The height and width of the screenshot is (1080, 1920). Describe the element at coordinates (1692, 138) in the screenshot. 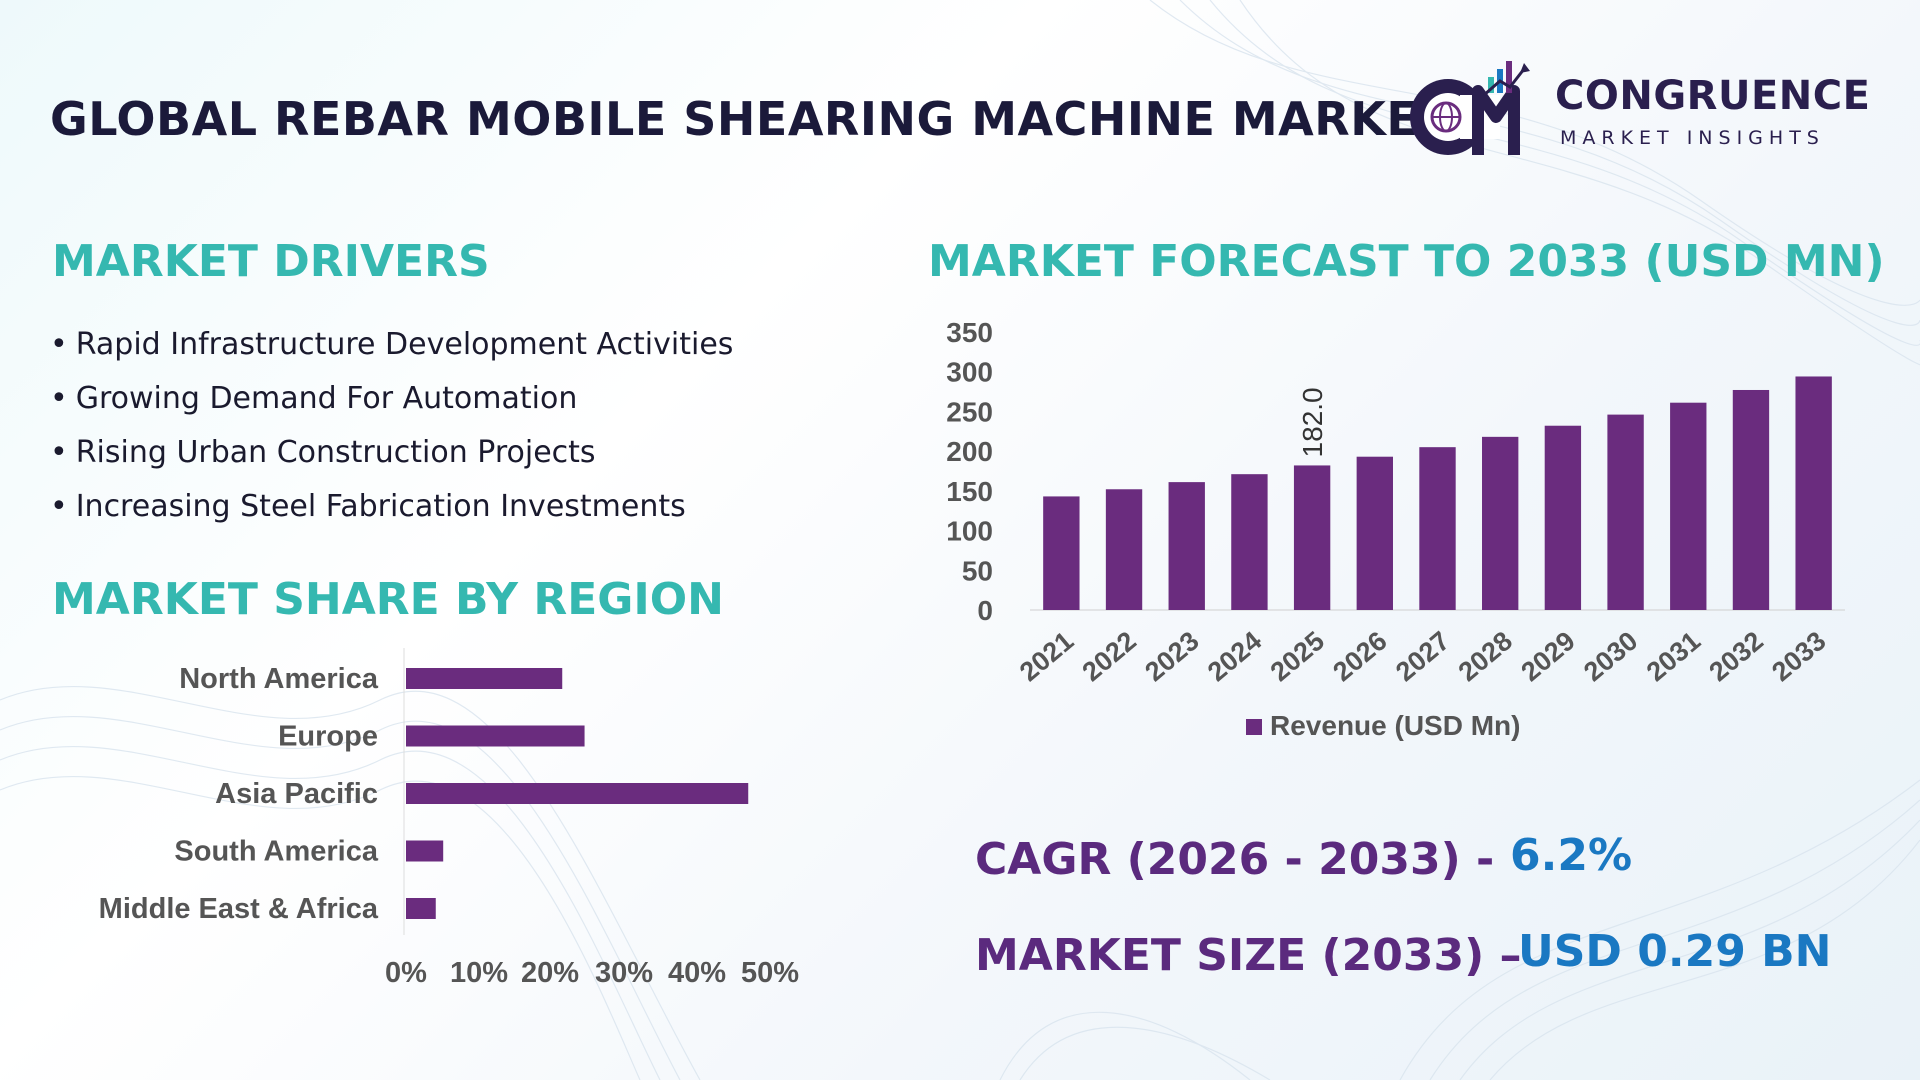

I see `logo-tagline: MARKET INSIGHTS` at that location.